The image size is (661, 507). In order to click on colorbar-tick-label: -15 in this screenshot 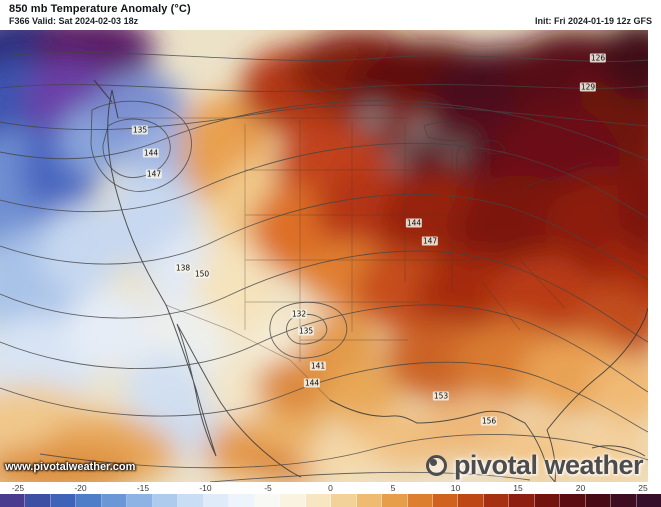, I will do `click(143, 488)`.